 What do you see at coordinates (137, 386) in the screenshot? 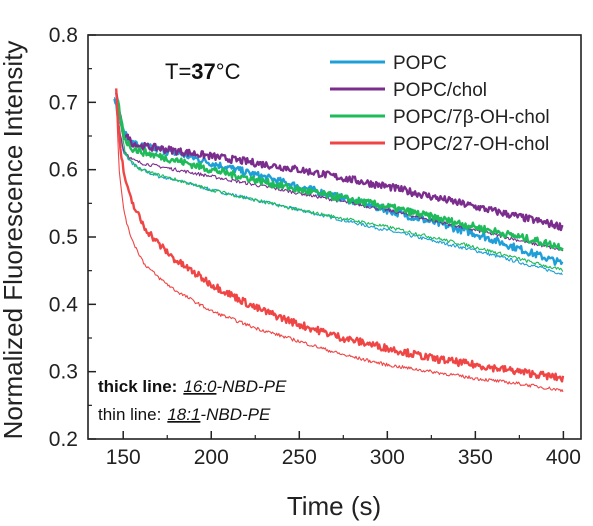
I see `thick-line-label: thick line:` at bounding box center [137, 386].